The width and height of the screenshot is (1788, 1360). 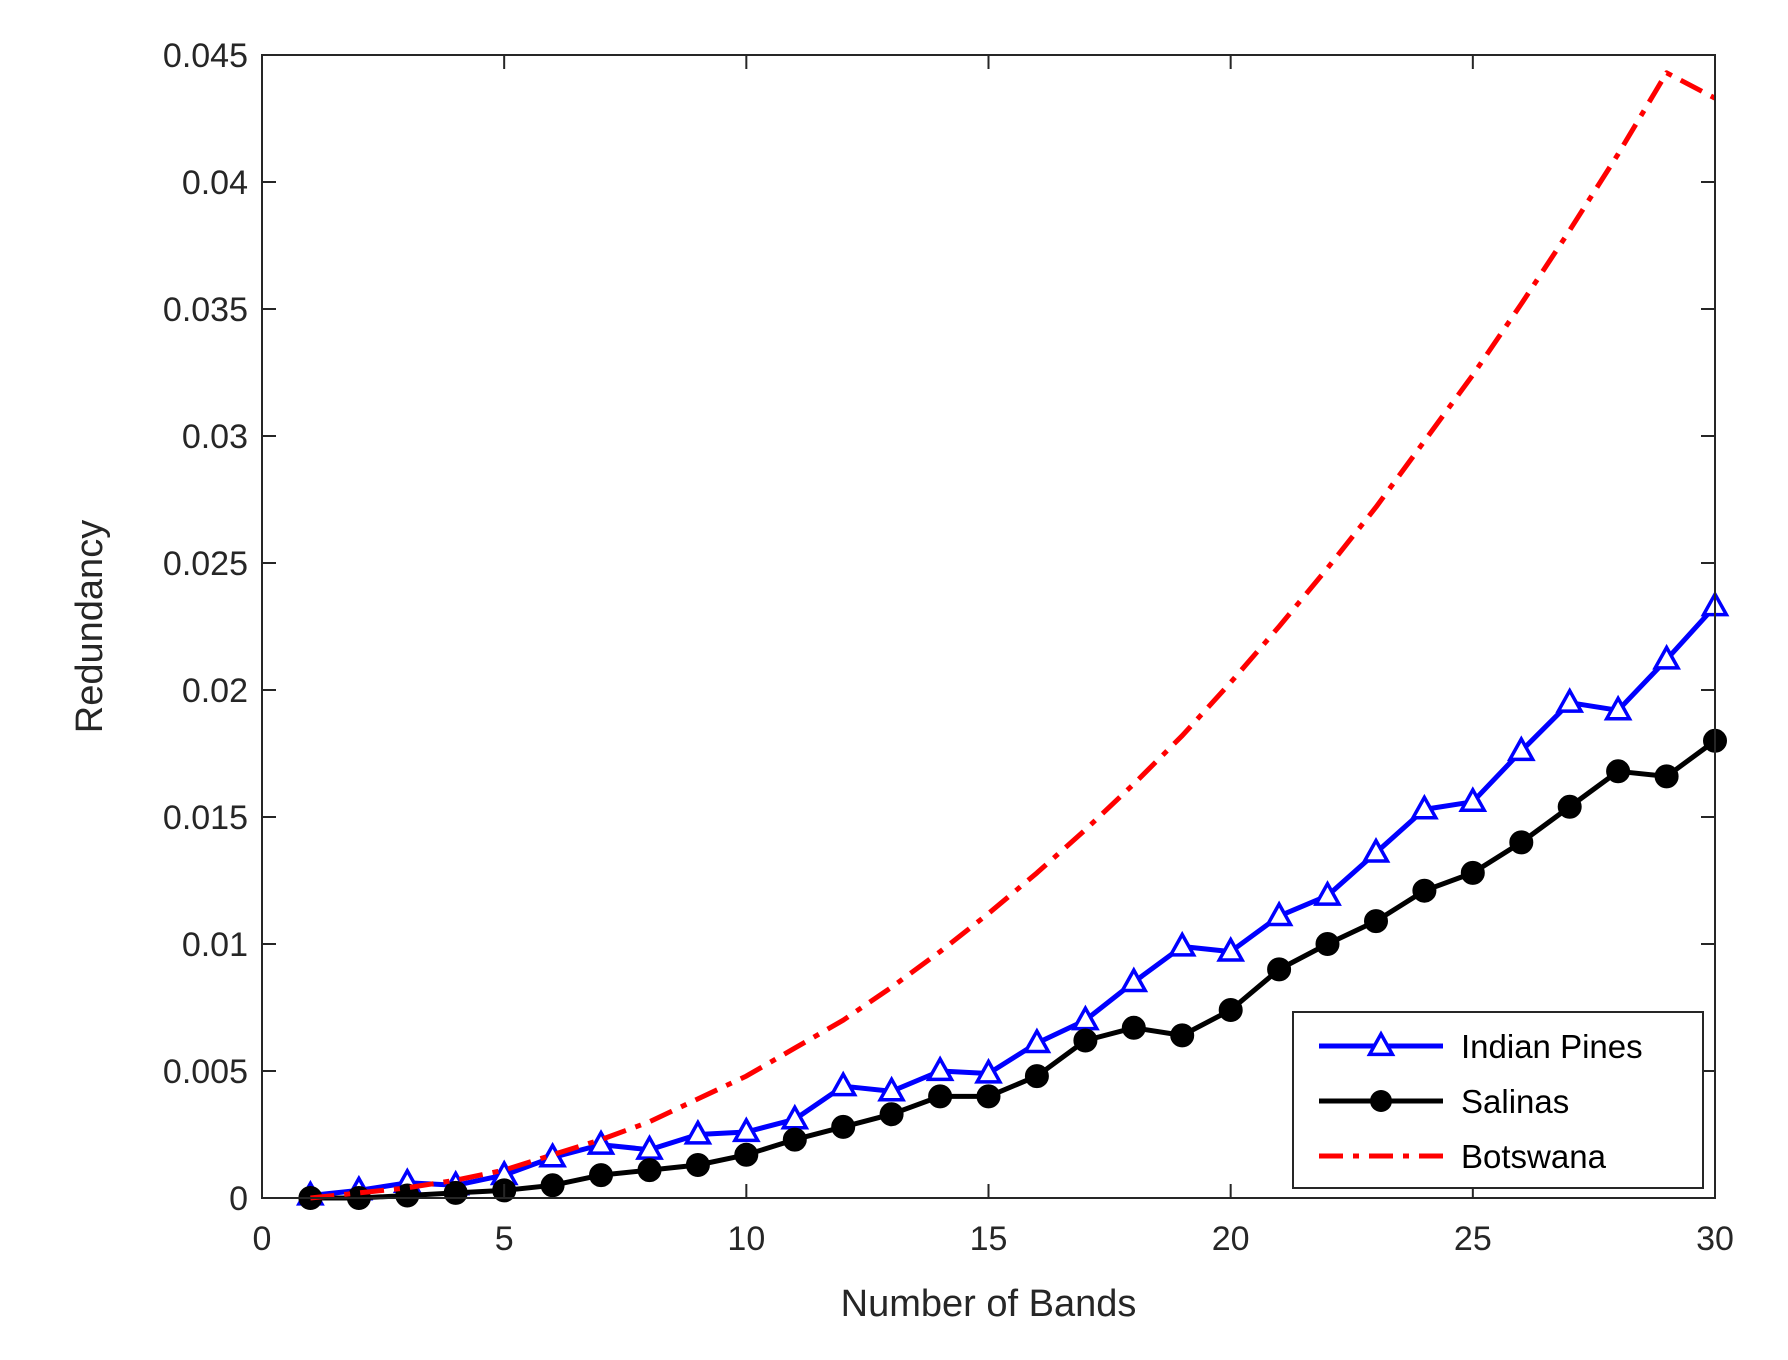 I want to click on legend-item-salinas: Salinas, so click(x=1444, y=1101).